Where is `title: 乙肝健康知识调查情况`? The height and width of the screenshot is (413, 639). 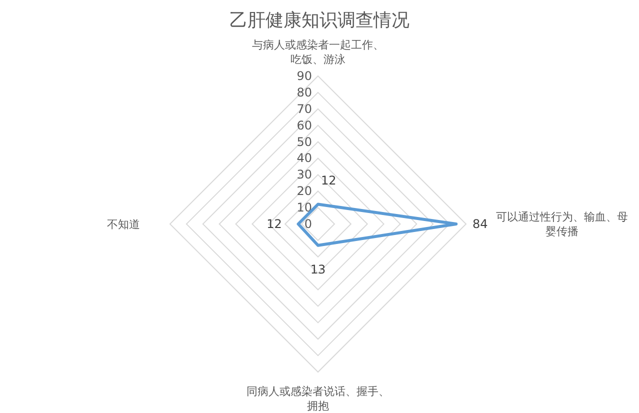
title: 乙肝健康知识调查情况 is located at coordinates (320, 20).